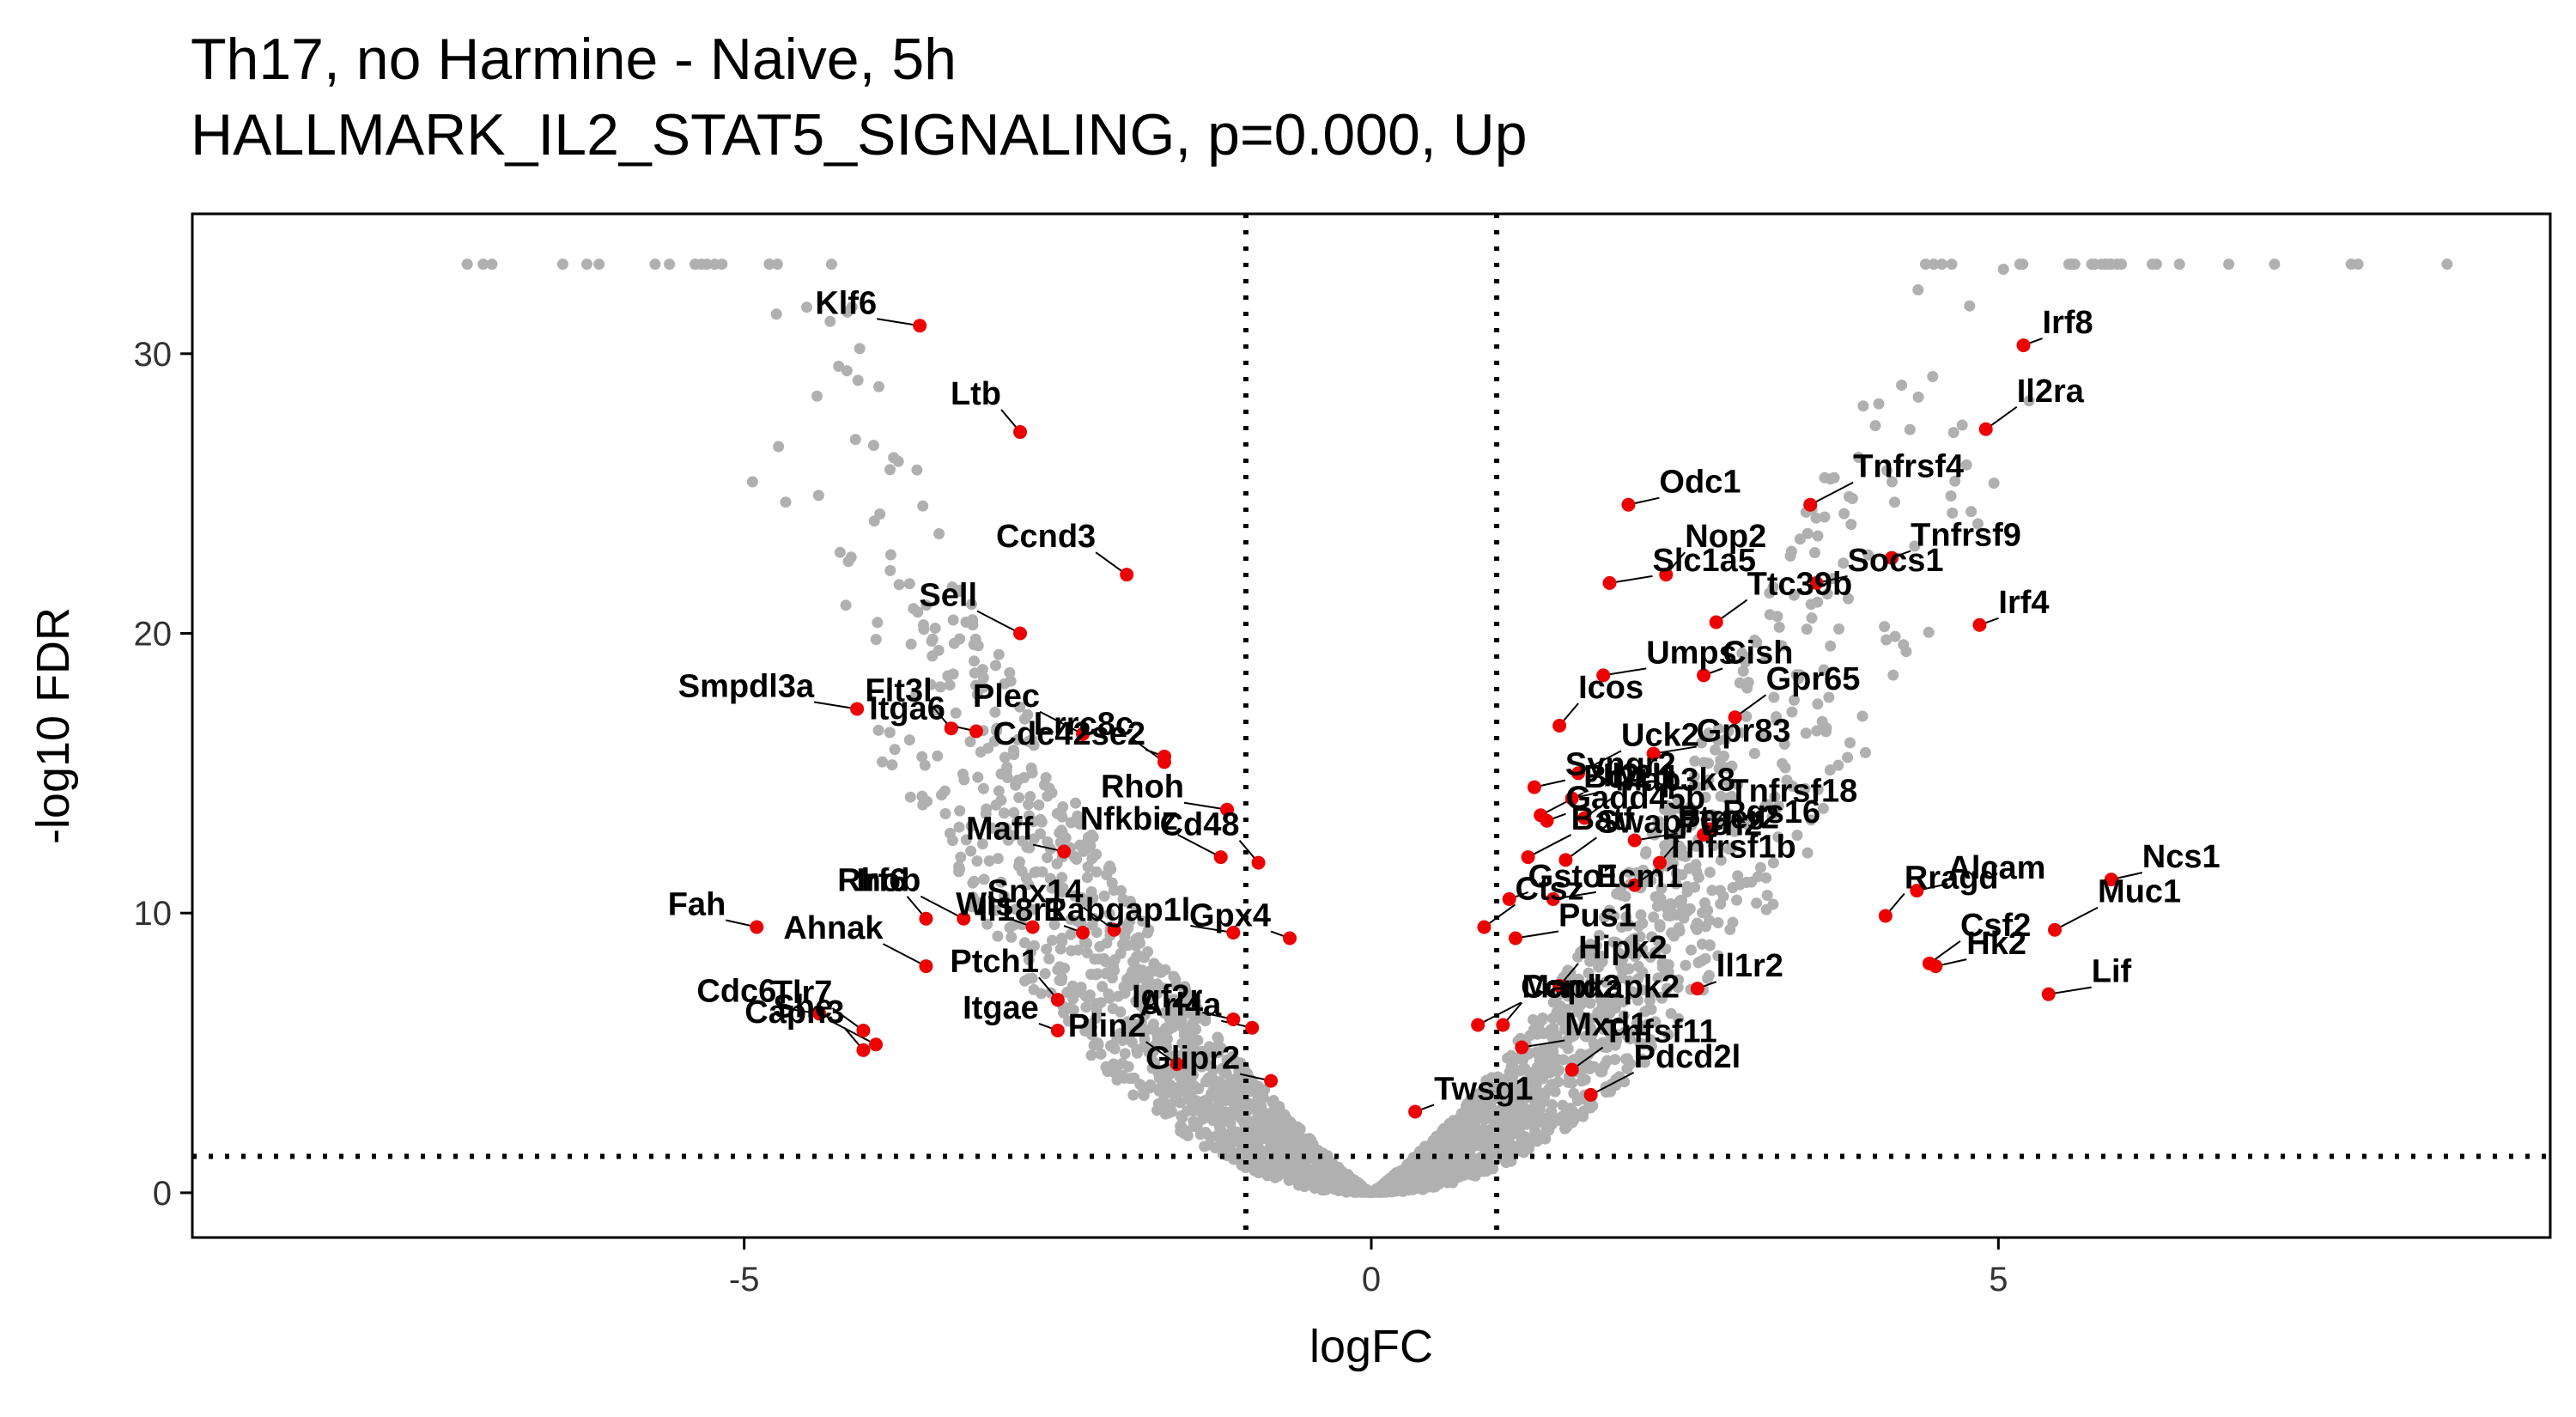  Describe the element at coordinates (900, 690) in the screenshot. I see `gene-label: Flt3l` at that location.